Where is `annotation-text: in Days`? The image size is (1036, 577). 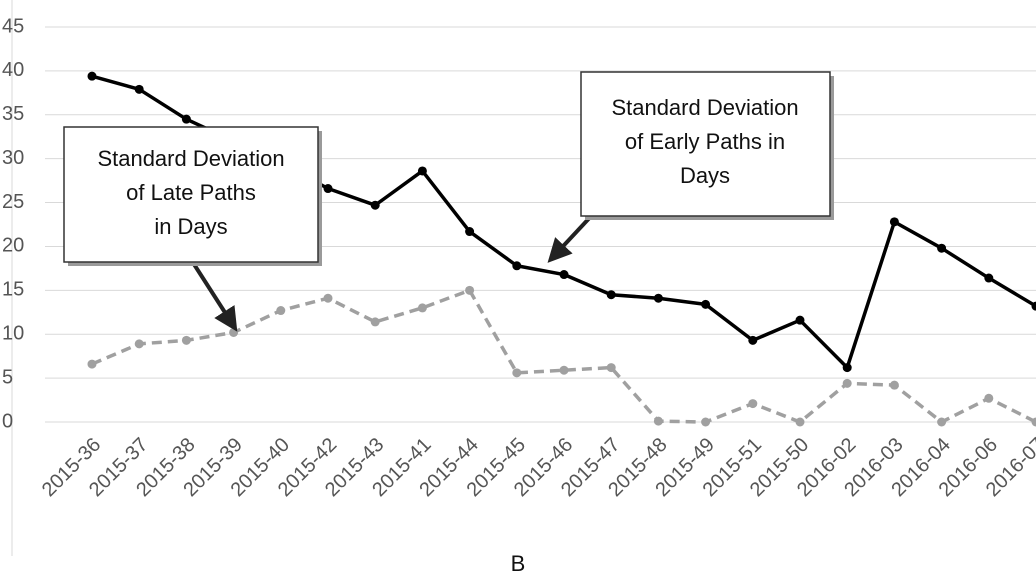
annotation-text: in Days is located at coordinates (190, 226).